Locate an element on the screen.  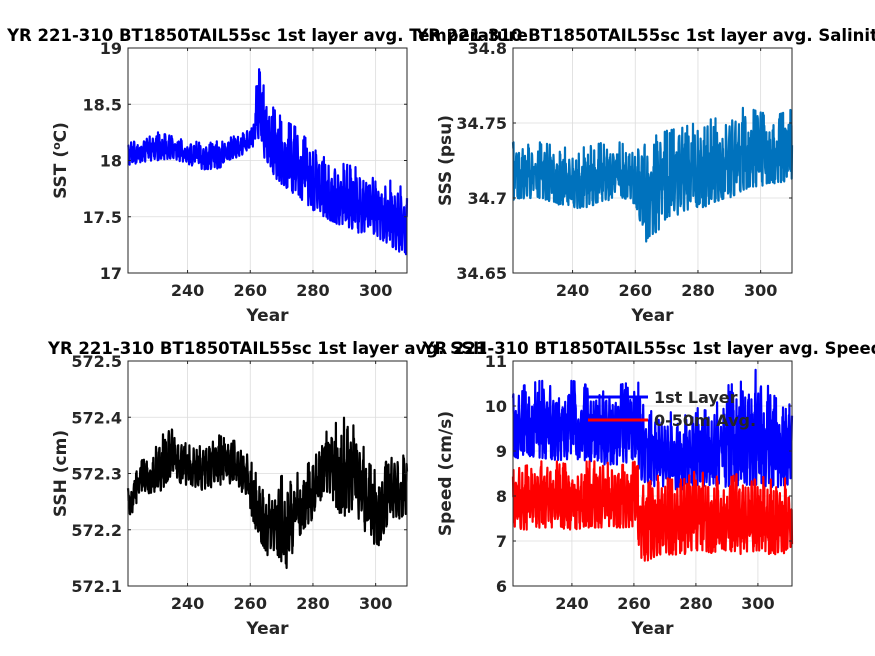
y-tick-label: 9 is located at coordinates (501, 451).